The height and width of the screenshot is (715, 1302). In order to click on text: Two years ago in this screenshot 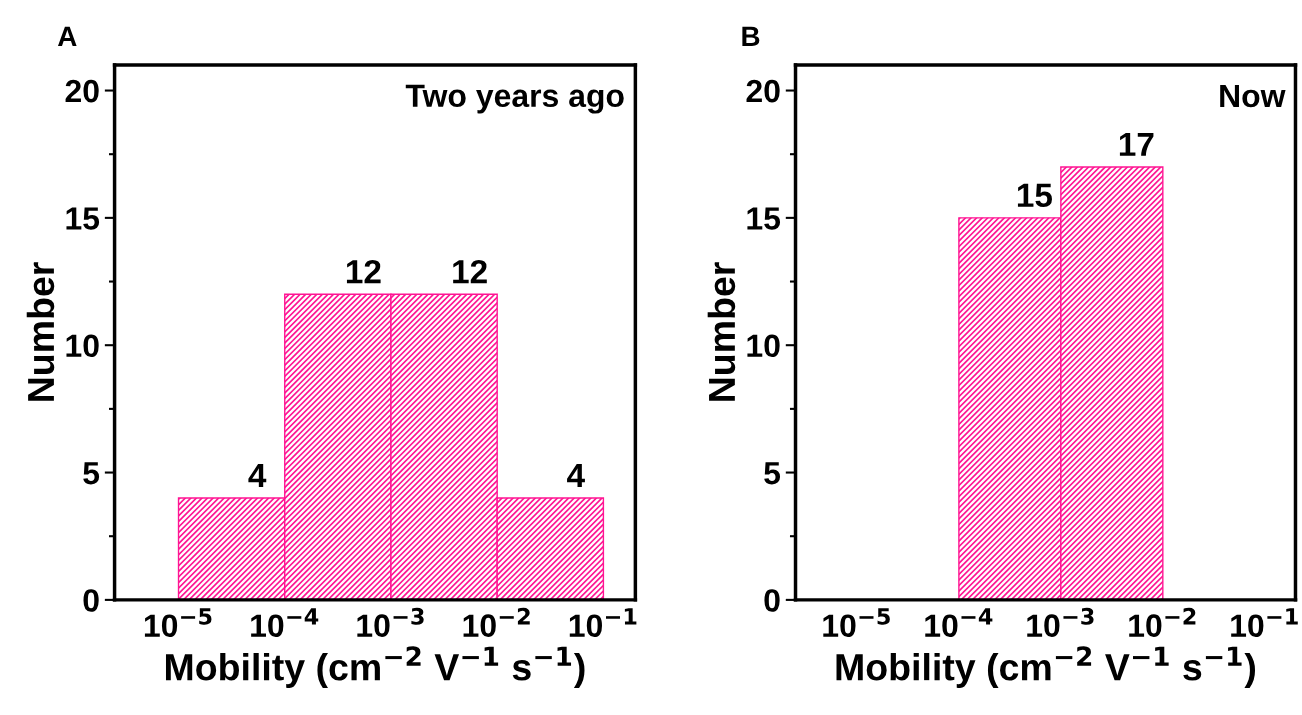, I will do `click(514, 99)`.